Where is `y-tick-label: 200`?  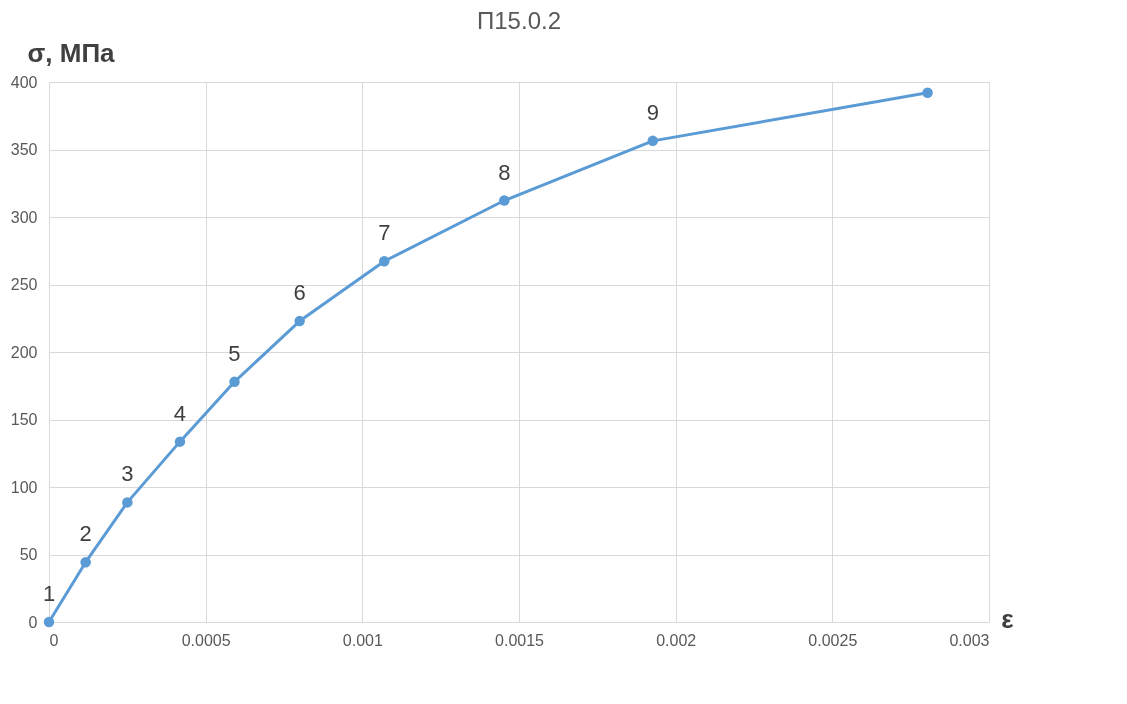
y-tick-label: 200 is located at coordinates (24, 352).